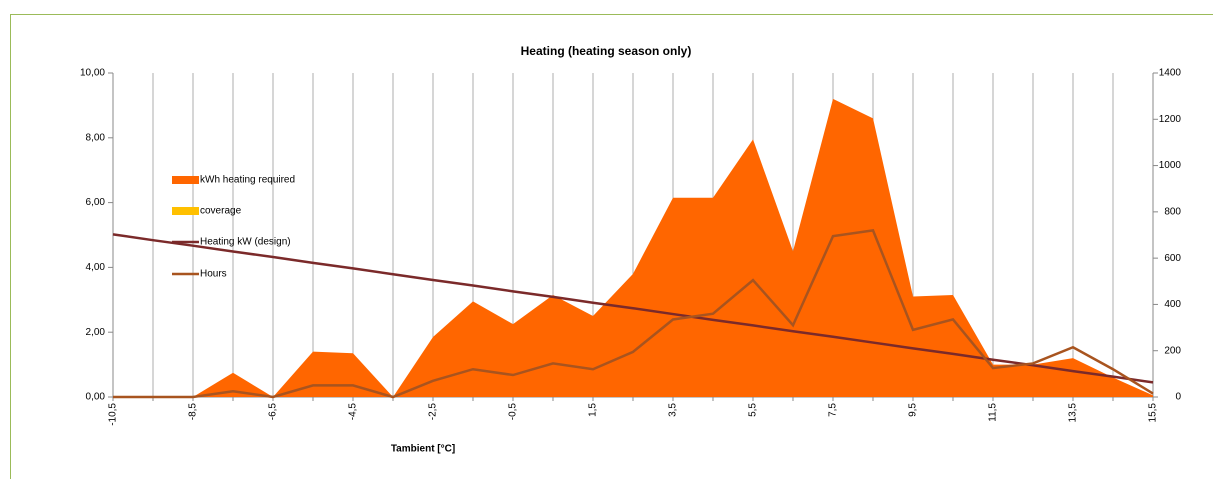 The image size is (1213, 479). What do you see at coordinates (753, 410) in the screenshot?
I see `x-tick-label: 5,5` at bounding box center [753, 410].